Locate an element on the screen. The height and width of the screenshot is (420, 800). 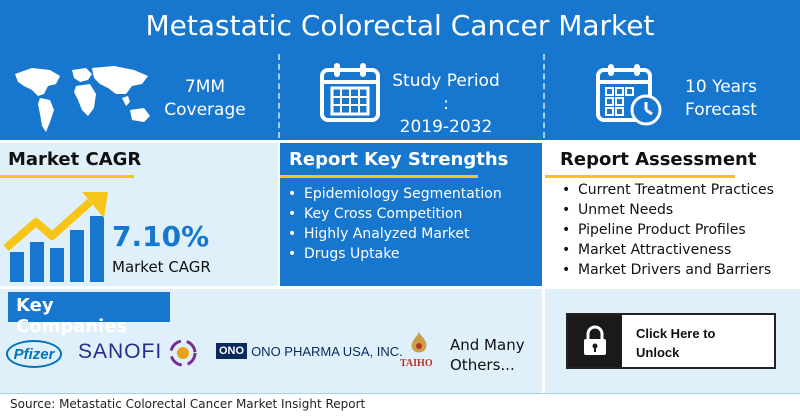
list-item: Epidemiology Segmentation is located at coordinates (395, 194).